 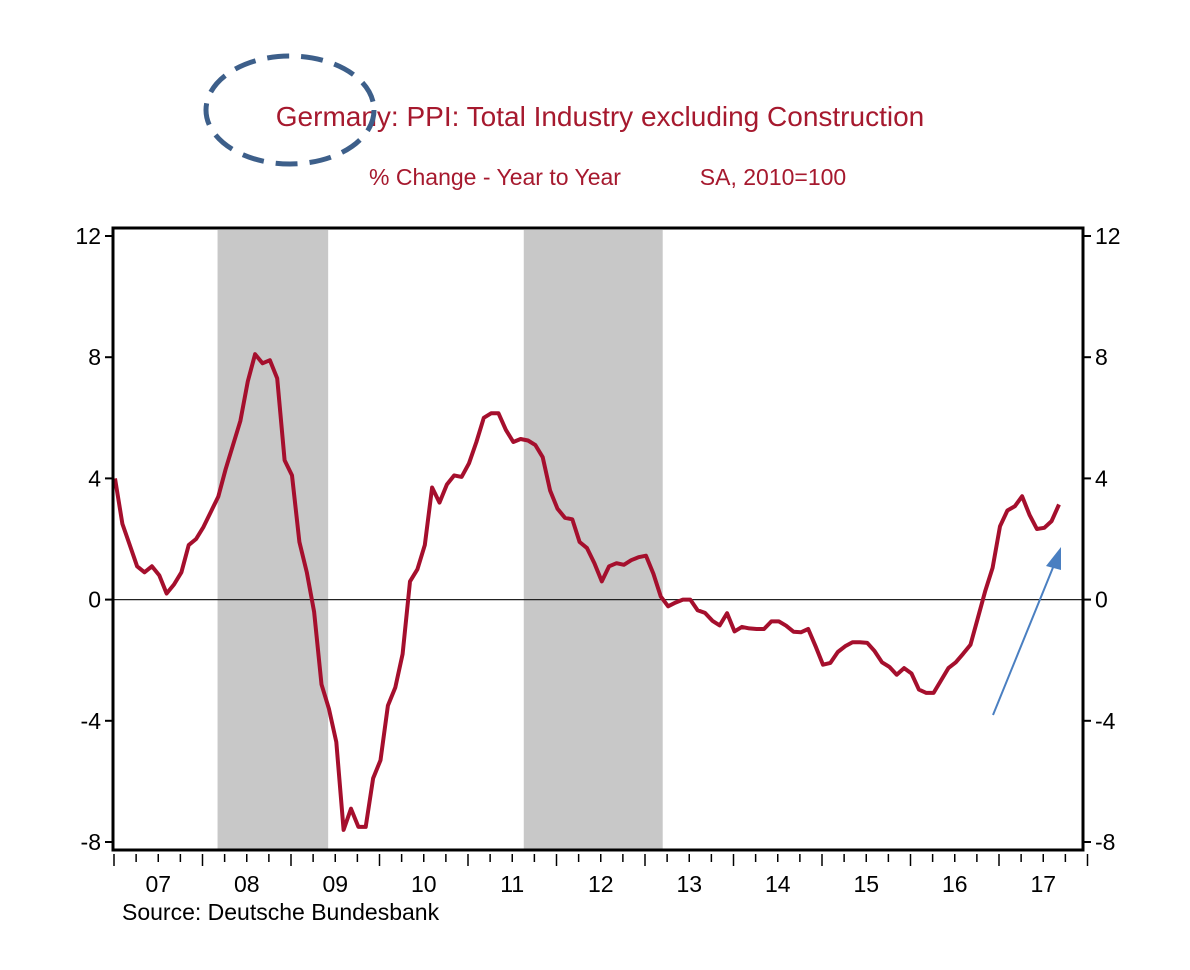 I want to click on y-tick-label-left: -8, so click(x=91, y=842).